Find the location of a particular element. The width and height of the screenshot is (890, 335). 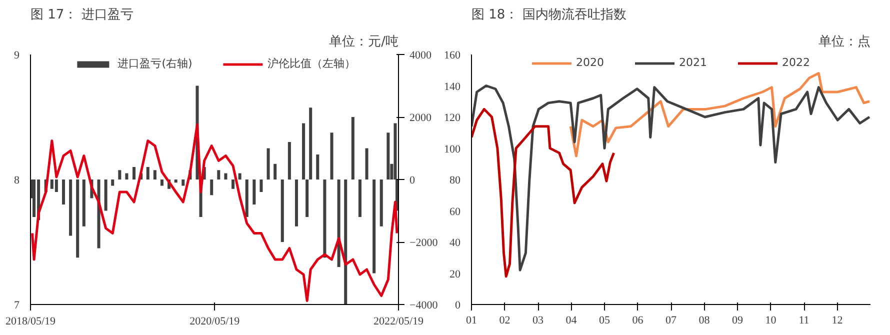

x-tick-label: 11 is located at coordinates (804, 320).